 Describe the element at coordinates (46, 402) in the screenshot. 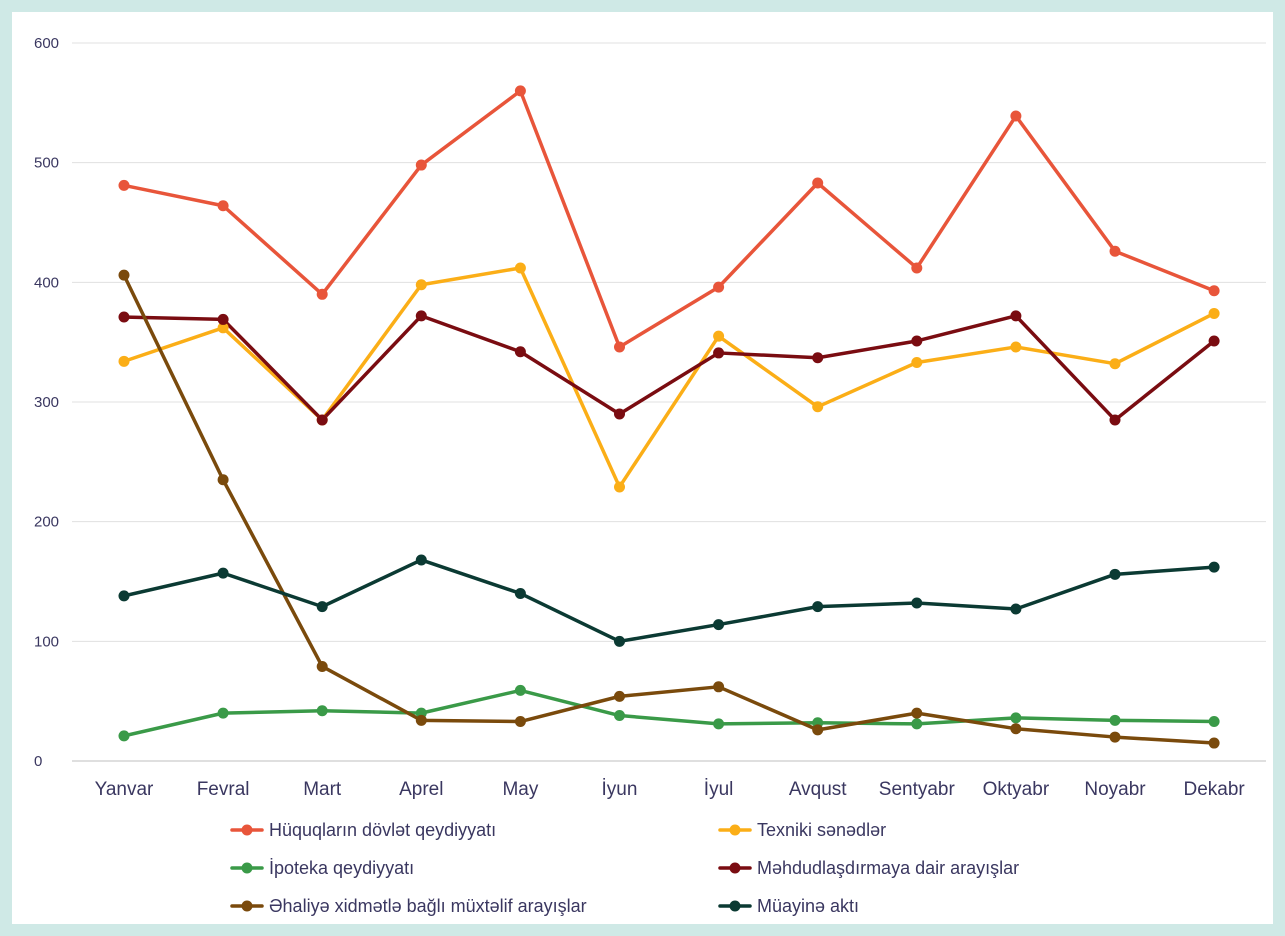

I see `y-axis-ticks: 0 100 200 300 400 500 600` at that location.